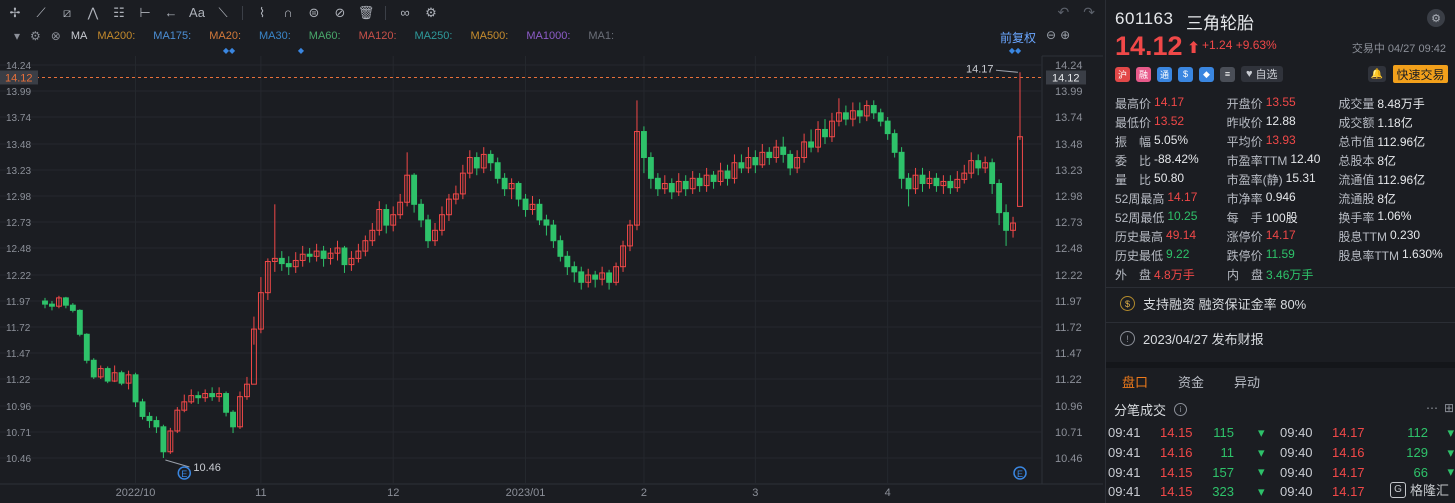 This screenshot has height=503, width=1455. What do you see at coordinates (548, 36) in the screenshot?
I see `ma-label-item: MA1000:` at bounding box center [548, 36].